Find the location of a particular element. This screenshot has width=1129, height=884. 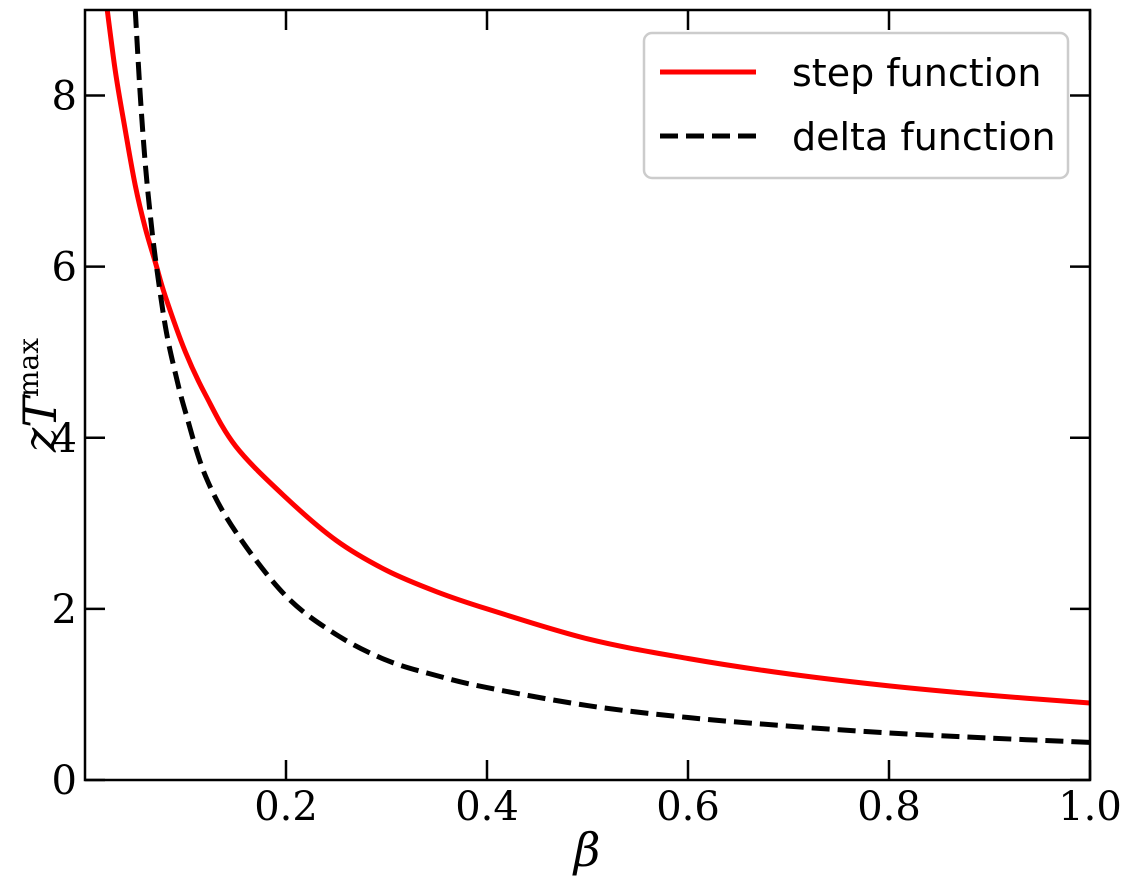

y-tick-label: 0 is located at coordinates (64, 781).